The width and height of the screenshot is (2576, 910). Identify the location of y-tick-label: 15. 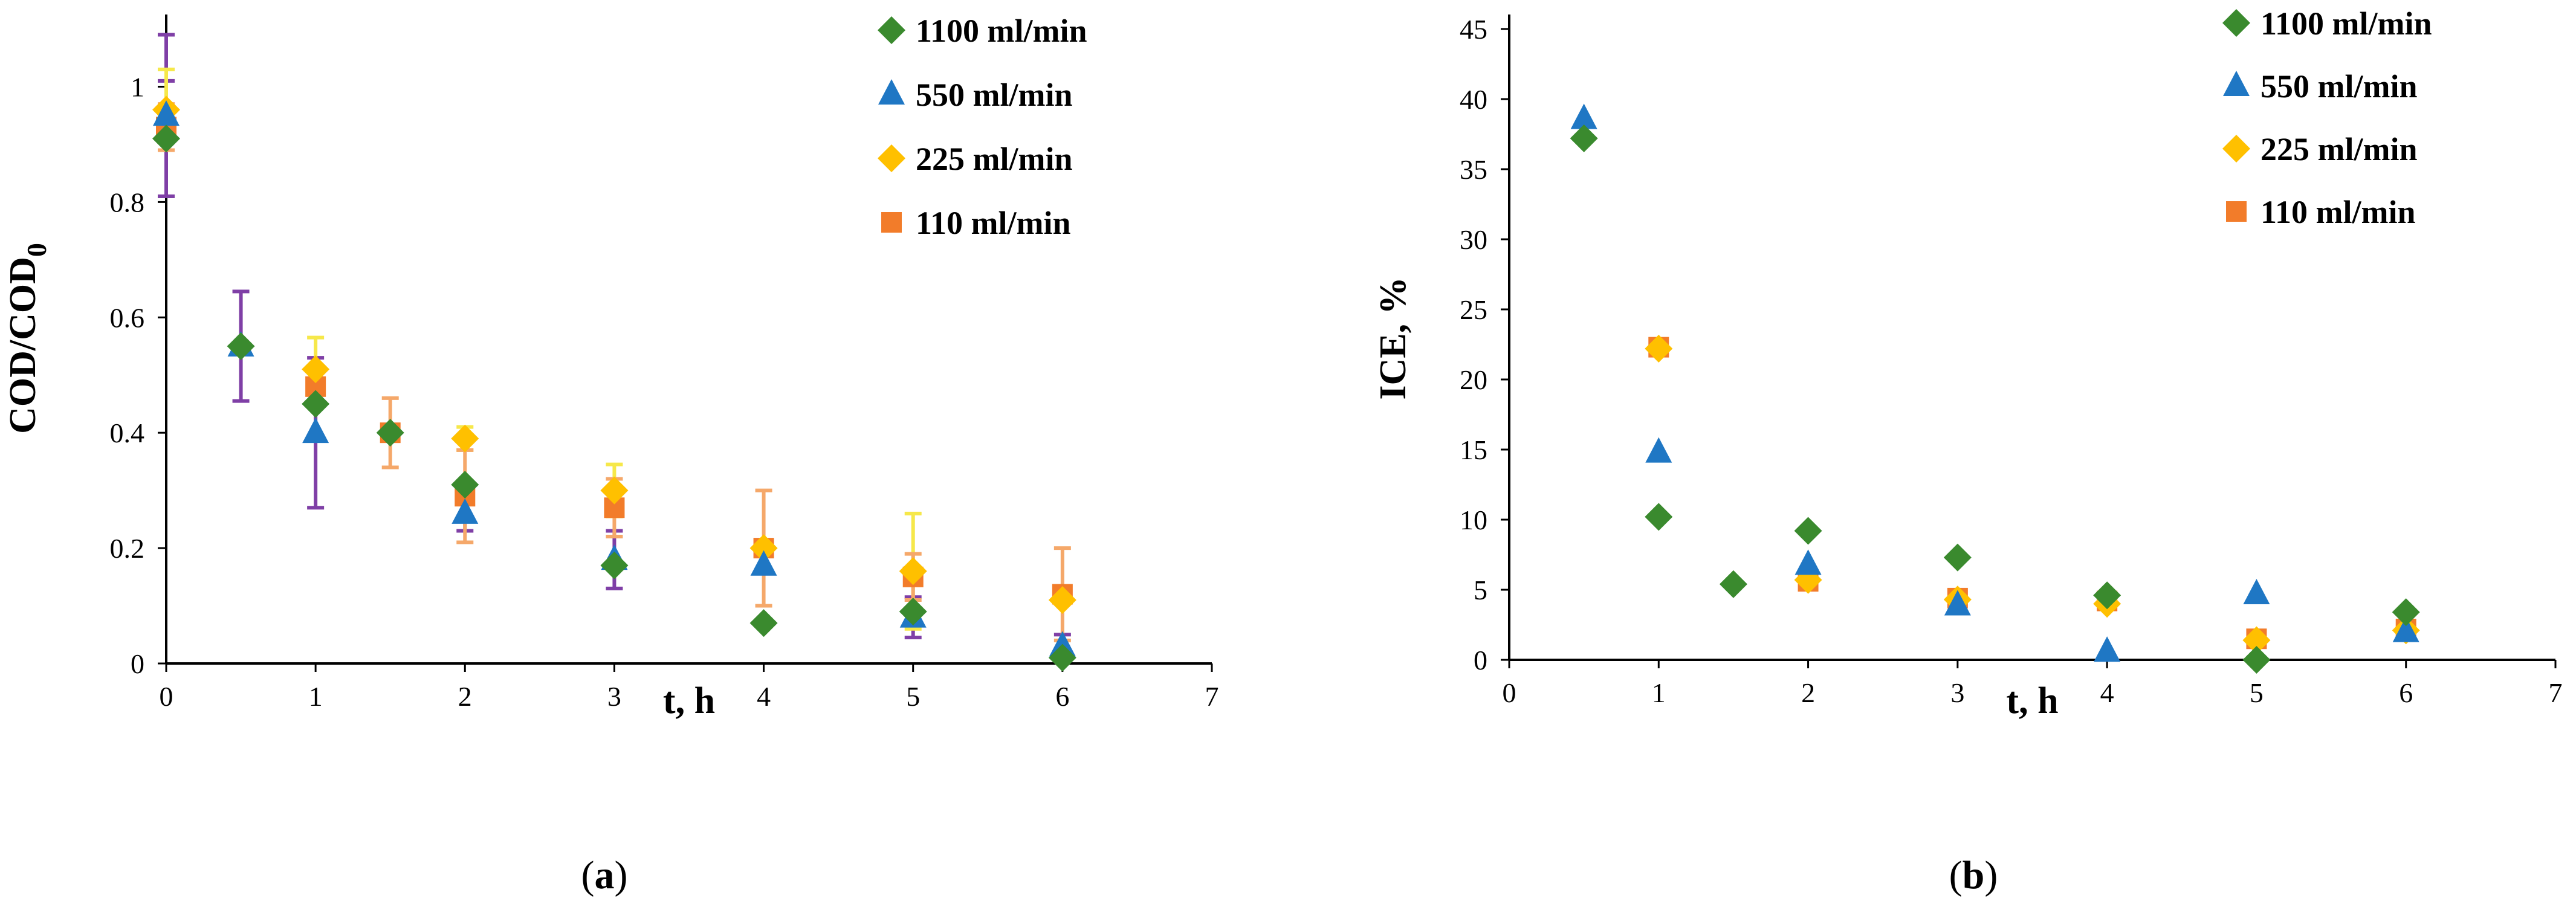
(1473, 449).